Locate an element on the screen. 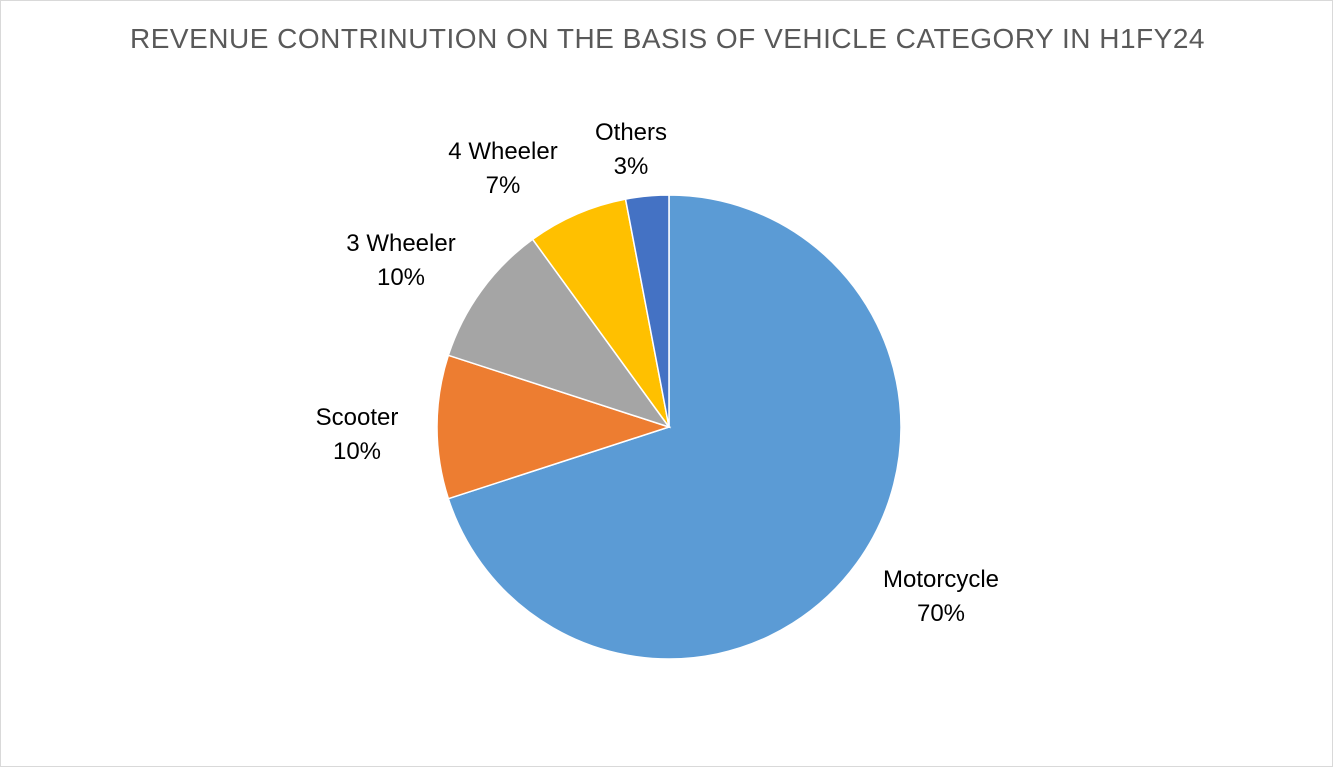 Image resolution: width=1333 pixels, height=768 pixels. data-label-category: 3 Wheeler is located at coordinates (400, 243).